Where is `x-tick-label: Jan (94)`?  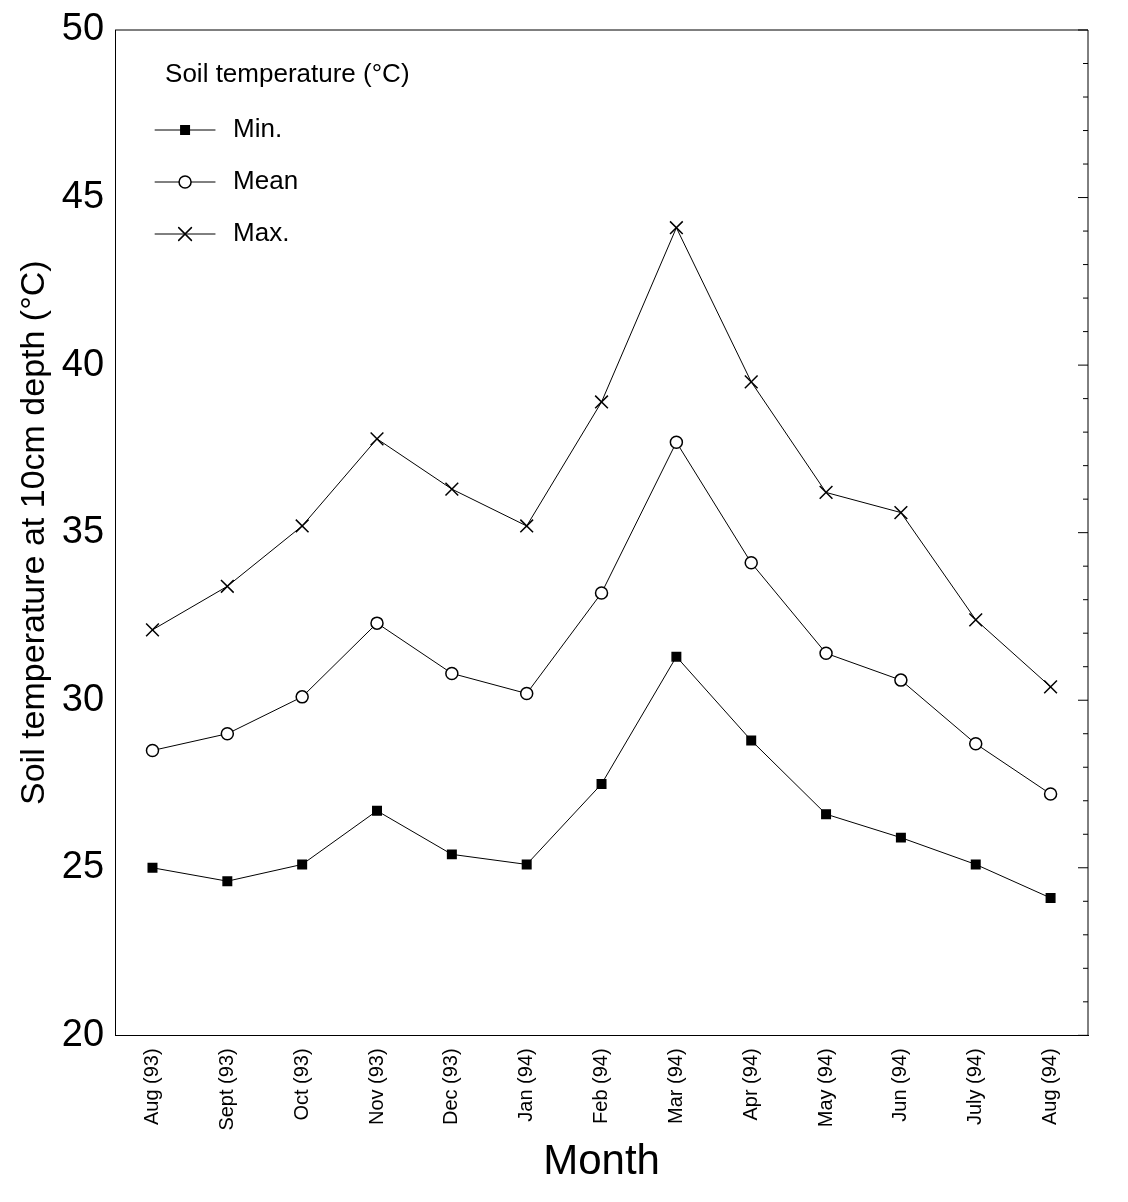 x-tick-label: Jan (94) is located at coordinates (525, 1085).